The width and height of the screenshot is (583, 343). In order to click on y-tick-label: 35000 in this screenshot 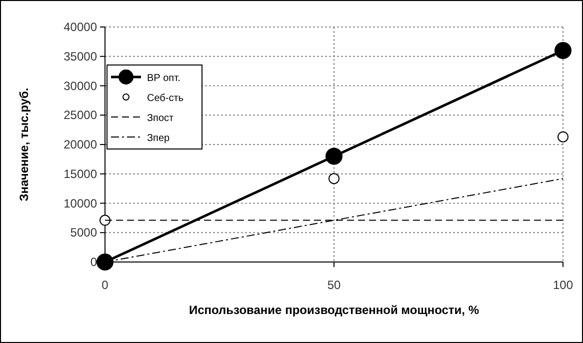, I will do `click(81, 56)`.